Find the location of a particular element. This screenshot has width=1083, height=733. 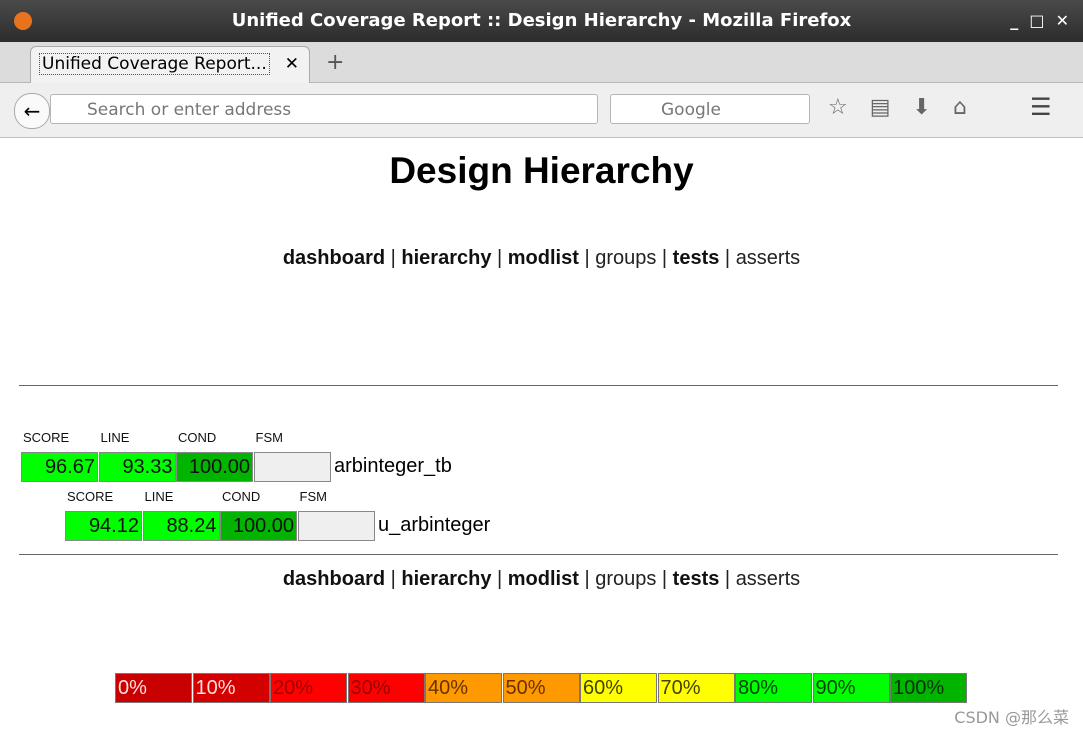

close-tab: ✕ is located at coordinates (291, 64).